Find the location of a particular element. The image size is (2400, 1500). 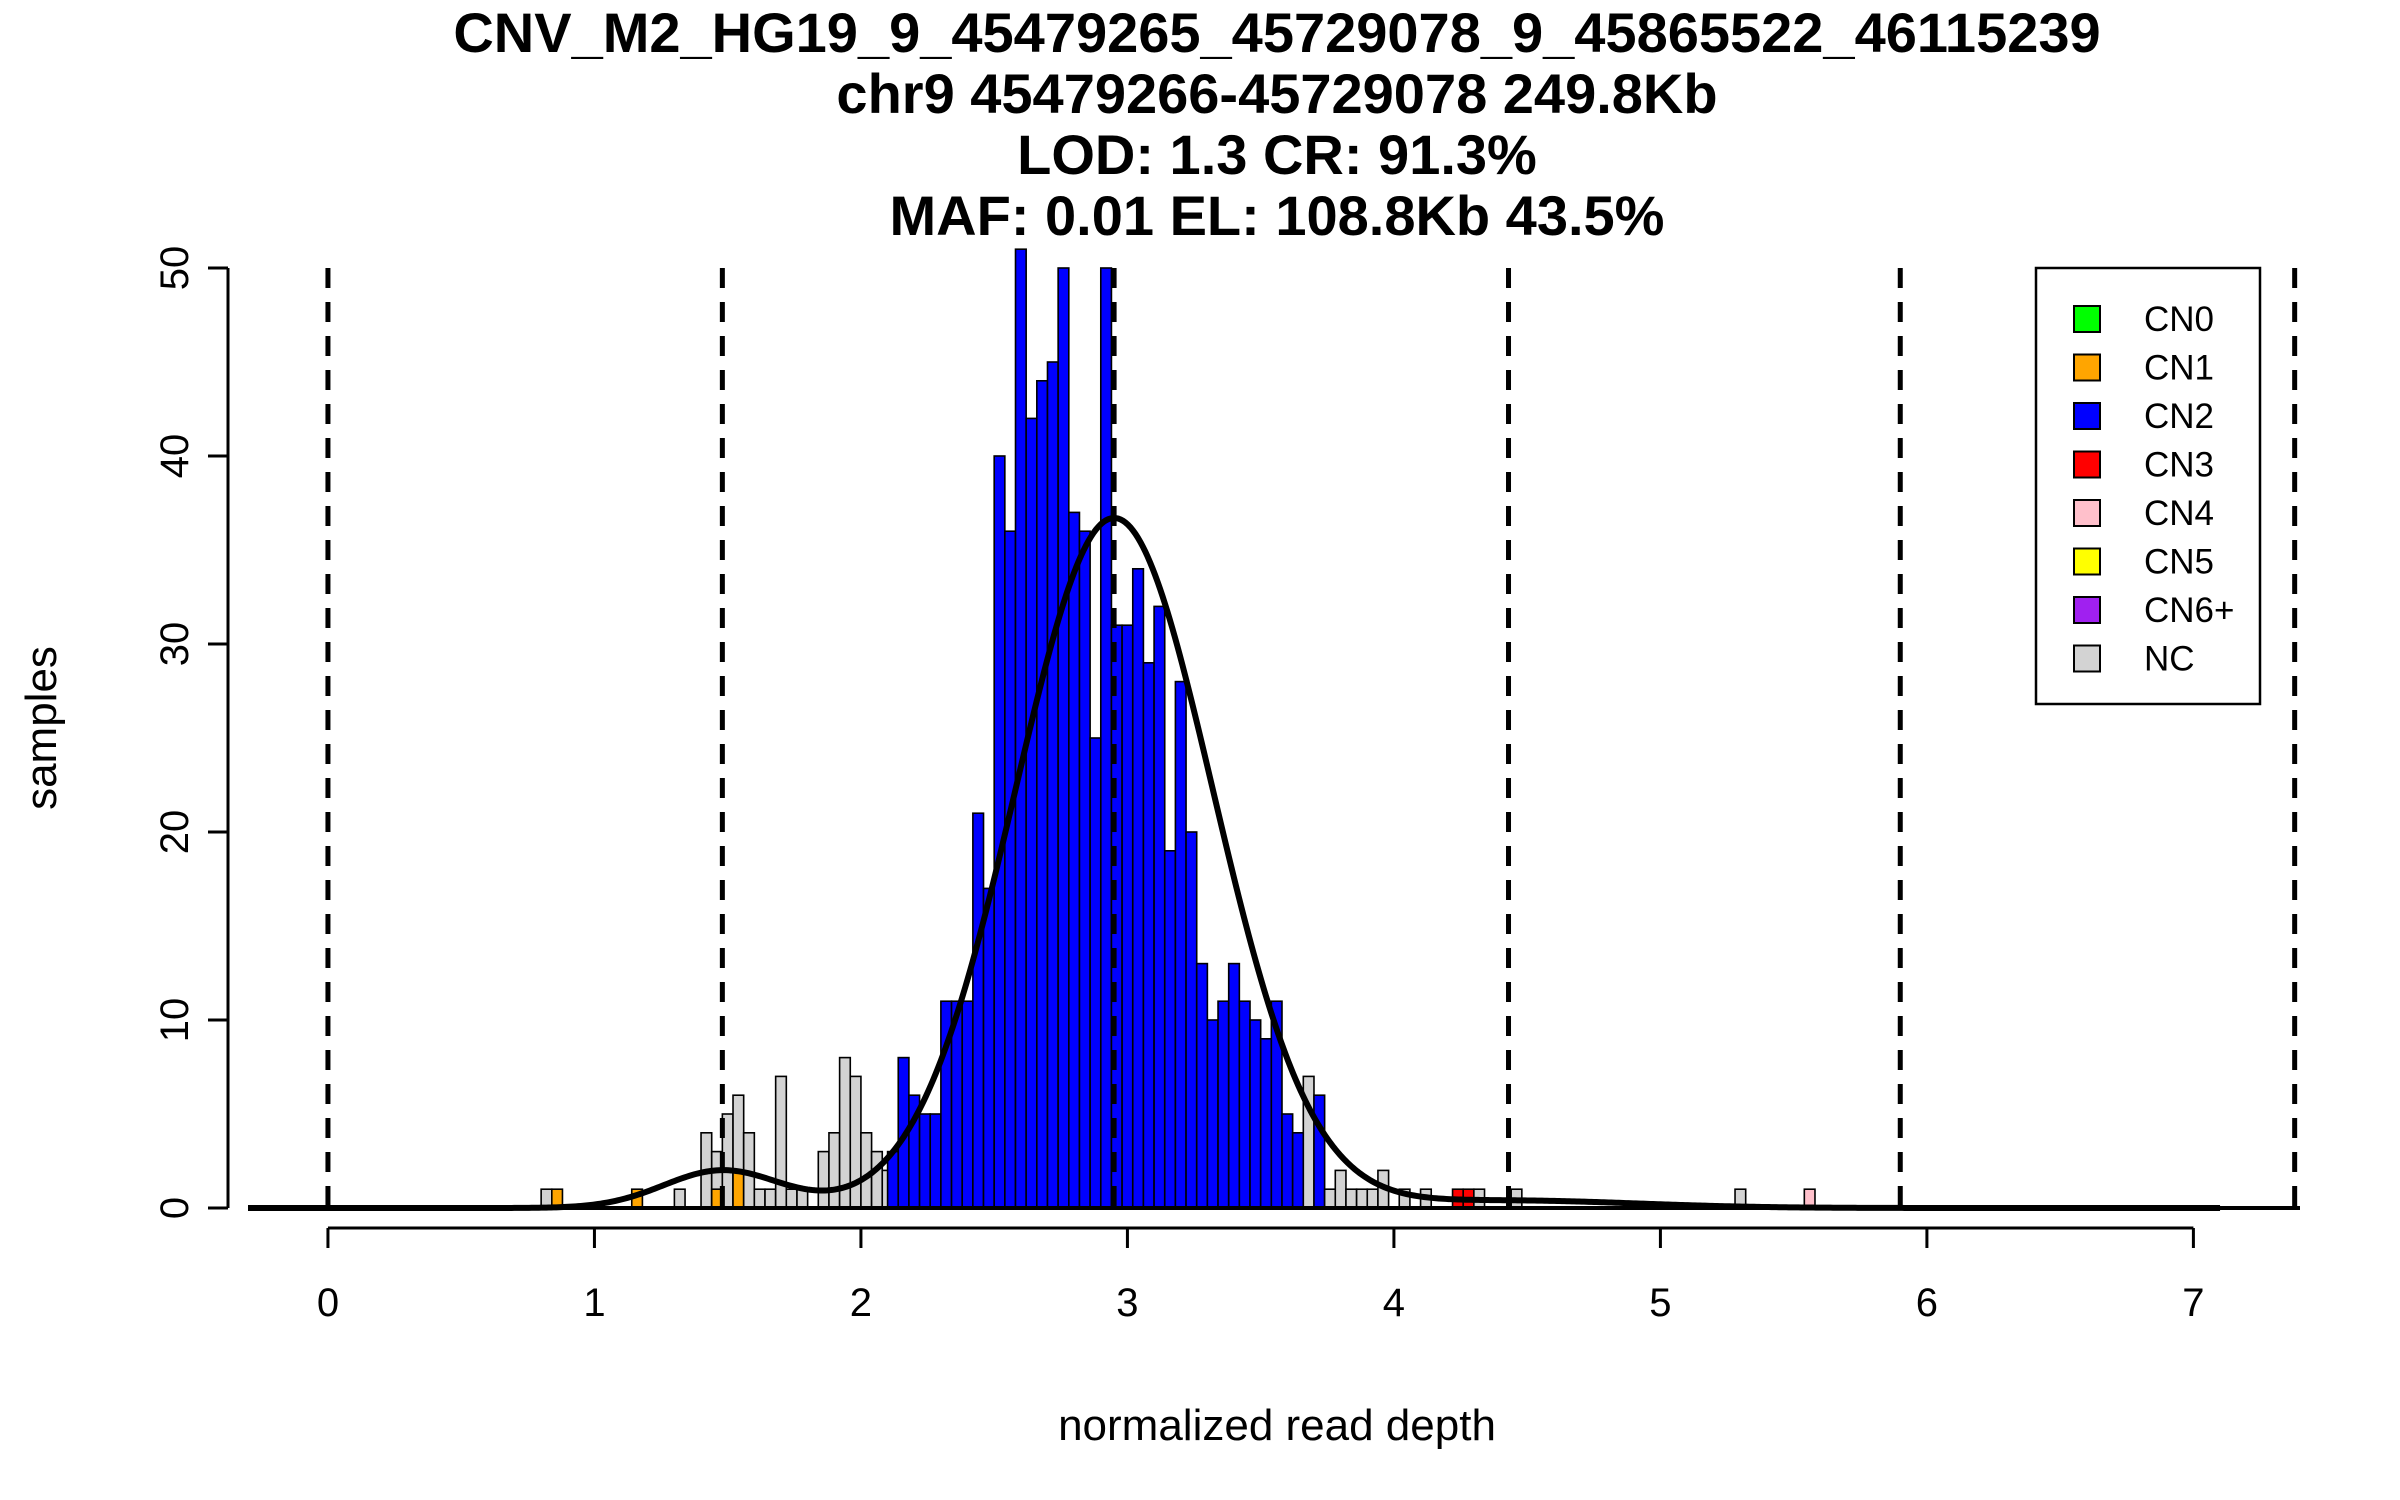

y-tick-label-0: 0 is located at coordinates (175, 1208).